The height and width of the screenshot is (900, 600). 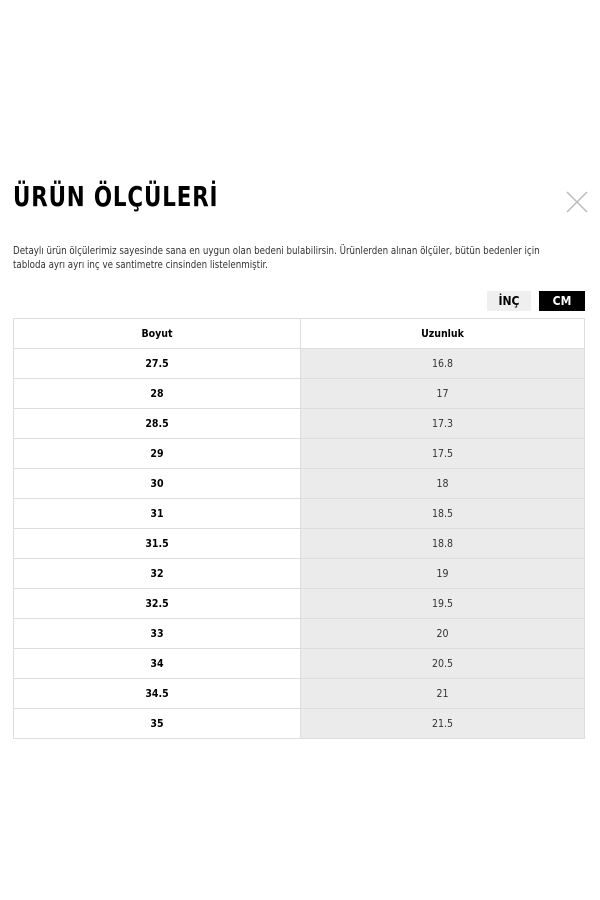 What do you see at coordinates (116, 196) in the screenshot?
I see `modal-title: ÜRÜN ÖLÇÜLERİ` at bounding box center [116, 196].